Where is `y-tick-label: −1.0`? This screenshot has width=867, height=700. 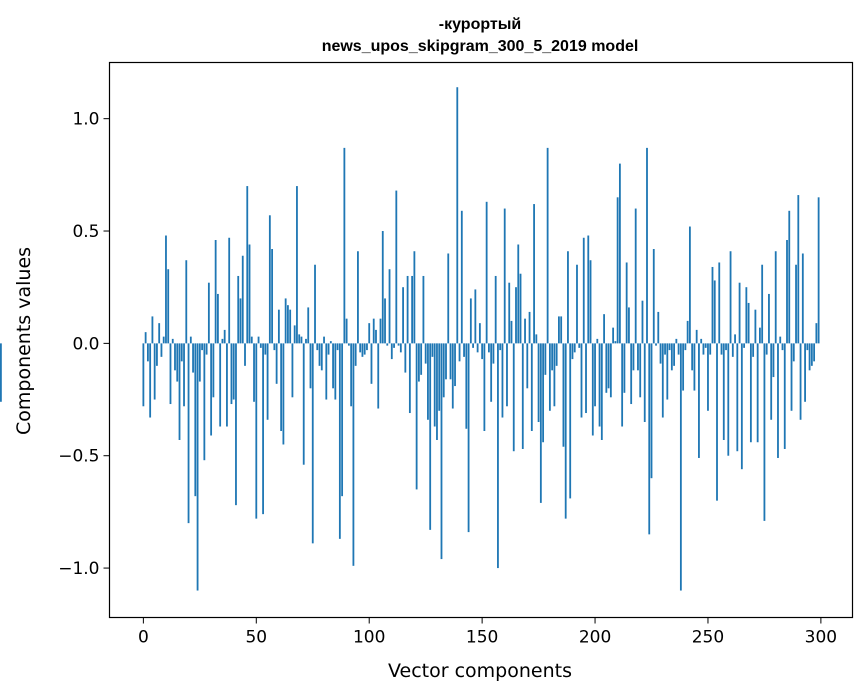 y-tick-label: −1.0 is located at coordinates (78, 569).